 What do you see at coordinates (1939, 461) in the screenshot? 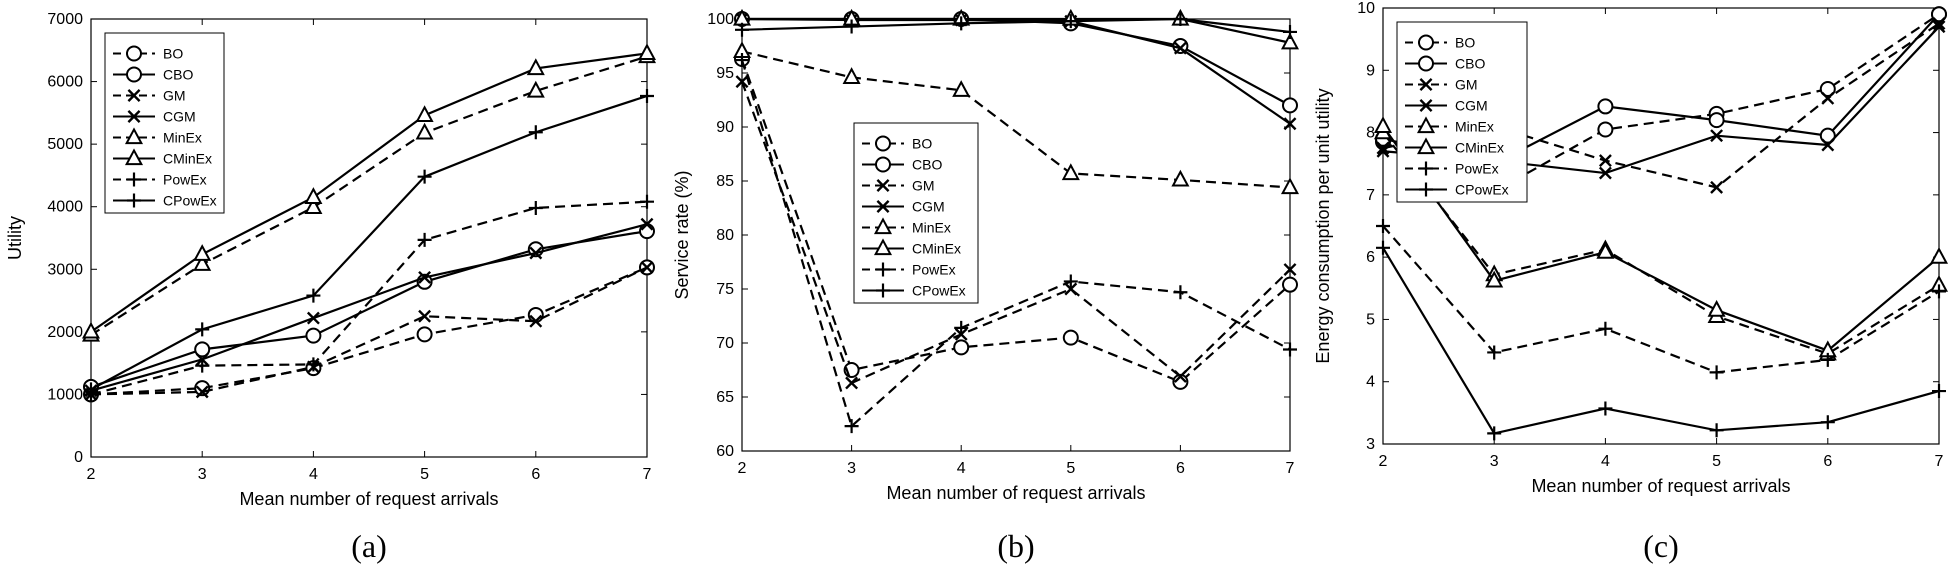
I see `chart-3-x-tick-label: 7` at bounding box center [1939, 461].